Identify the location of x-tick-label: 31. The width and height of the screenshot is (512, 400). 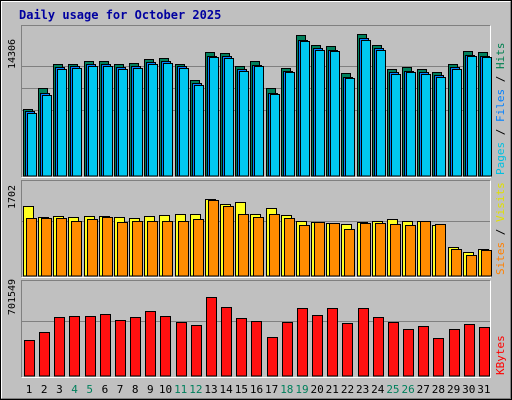
(483, 389).